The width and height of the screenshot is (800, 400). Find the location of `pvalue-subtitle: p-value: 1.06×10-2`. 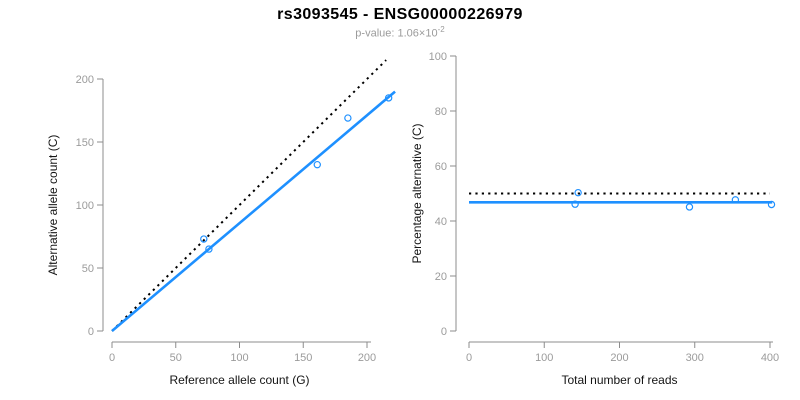

pvalue-subtitle: p-value: 1.06×10-2 is located at coordinates (400, 32).